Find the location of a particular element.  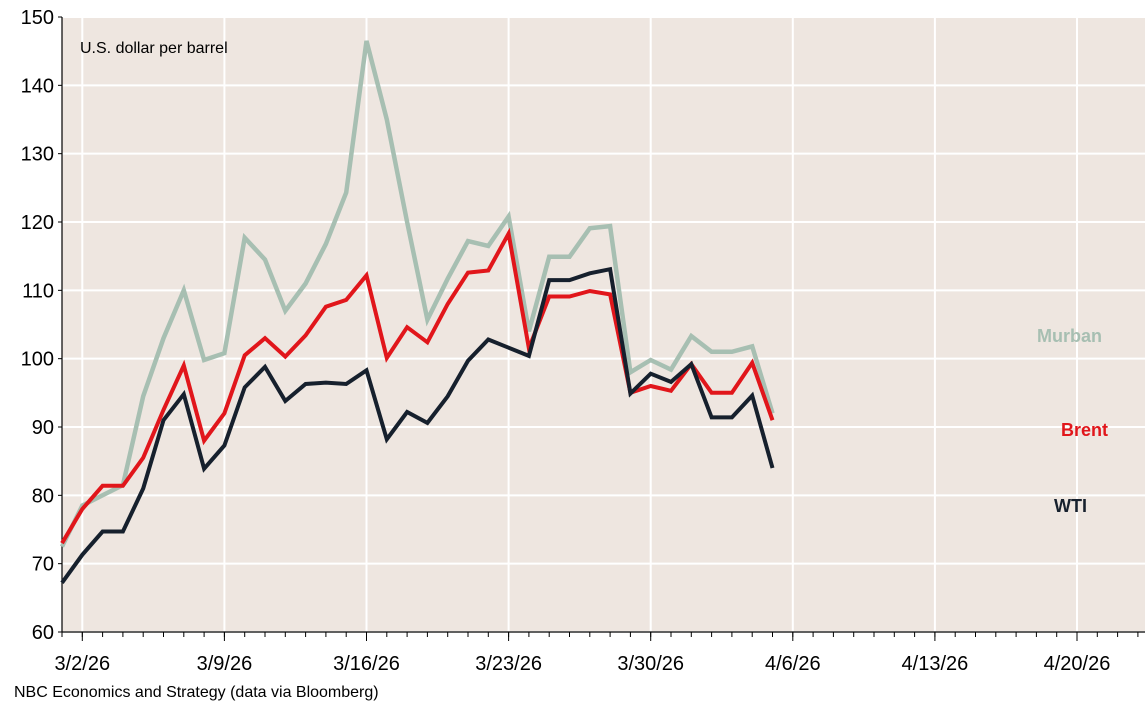

x-tick-label: 3/2/26 is located at coordinates (82, 664).